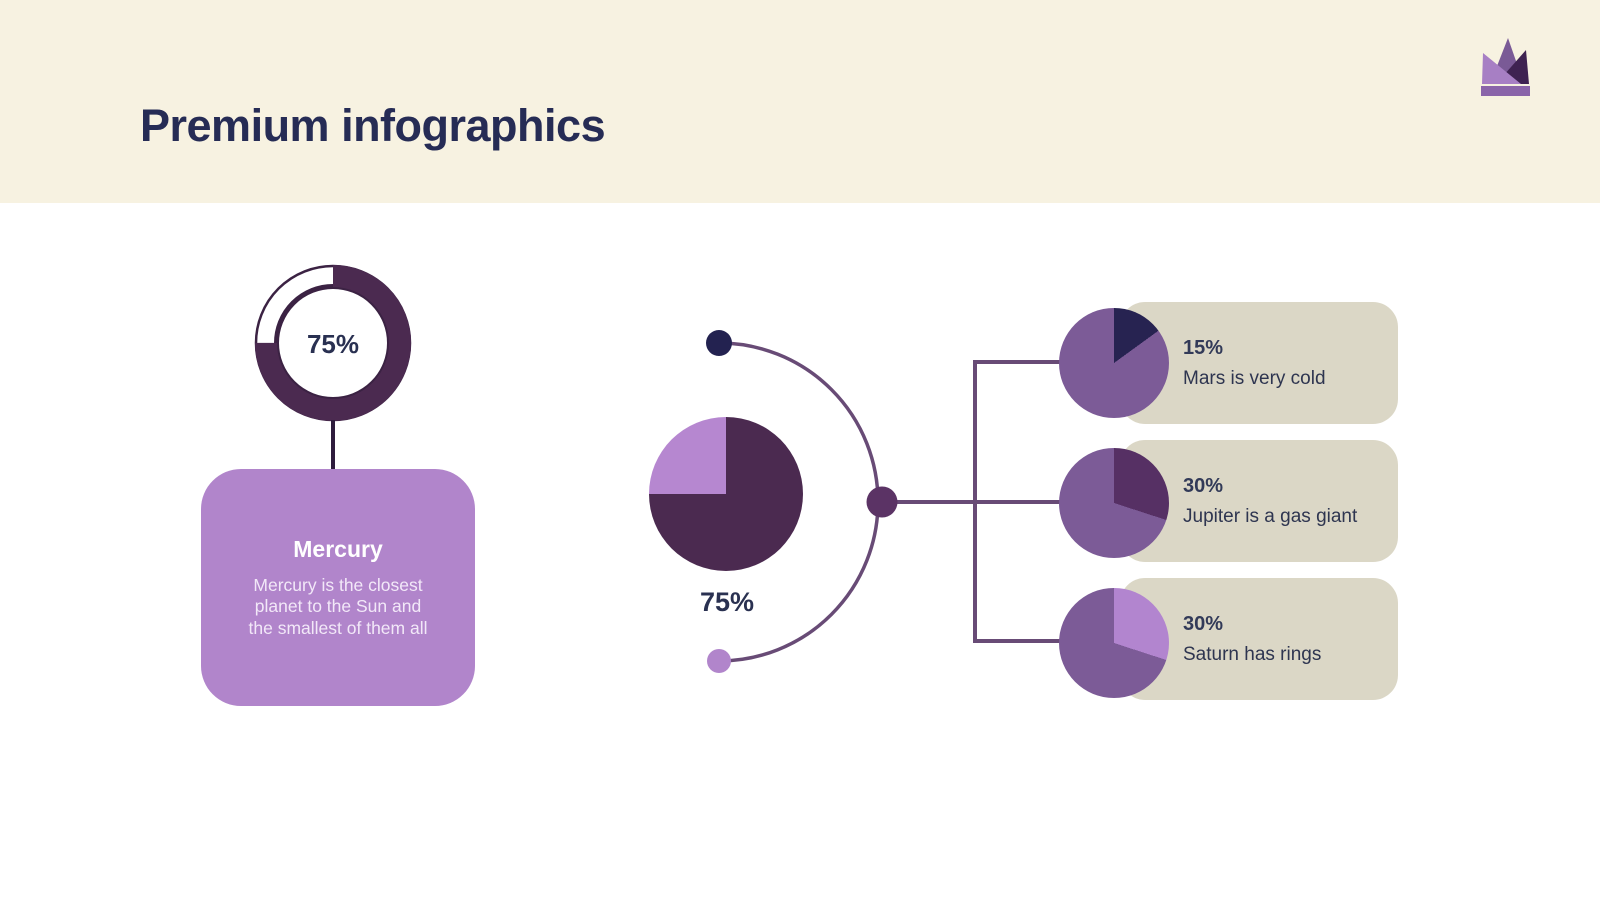 The width and height of the screenshot is (1600, 900). I want to click on page-title: Premium infographics, so click(373, 125).